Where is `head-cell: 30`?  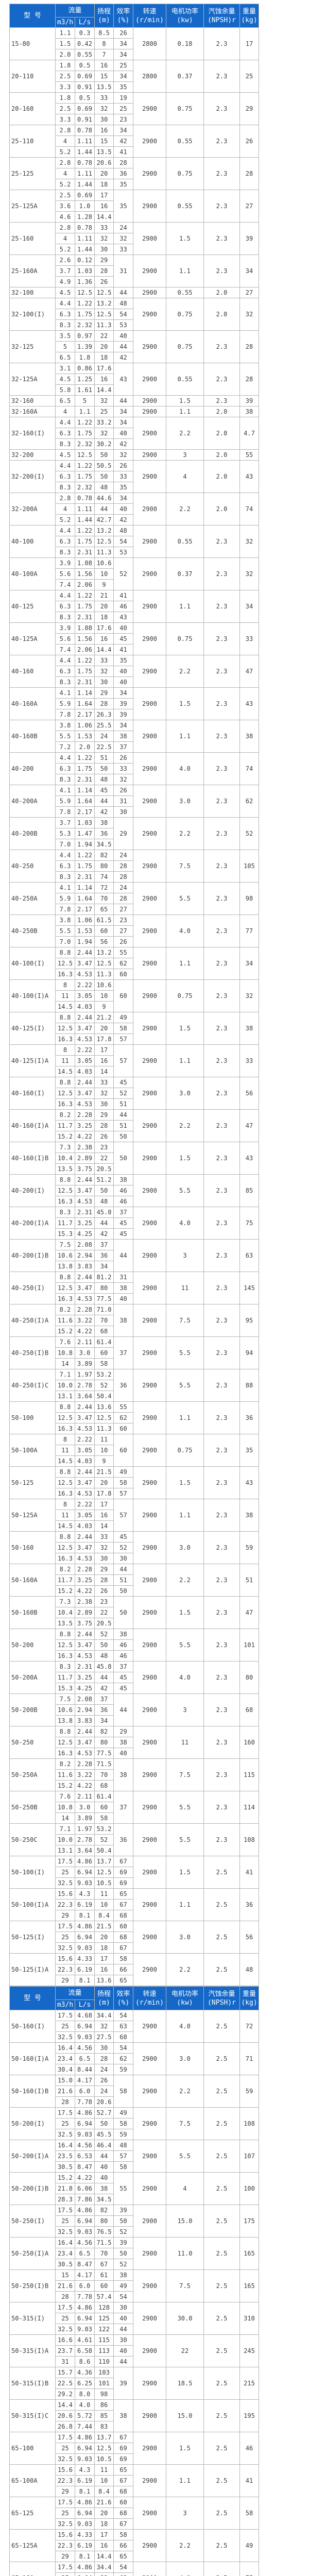 head-cell: 30 is located at coordinates (104, 1558).